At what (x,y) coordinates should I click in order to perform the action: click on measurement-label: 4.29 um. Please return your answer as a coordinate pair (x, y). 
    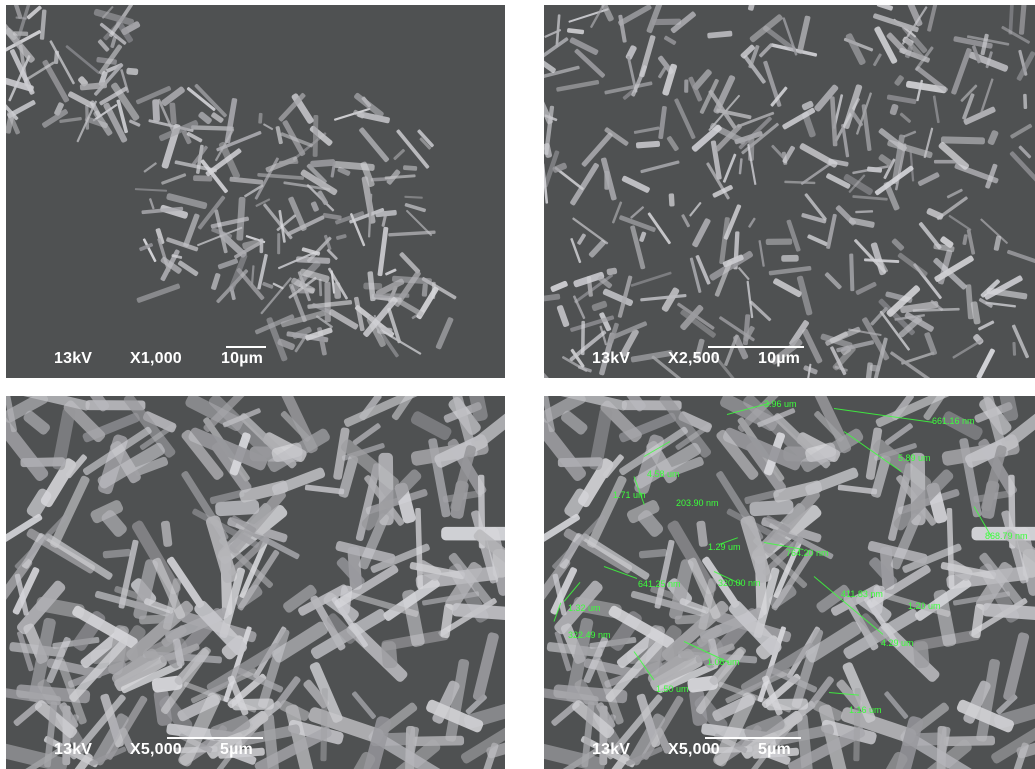
    Looking at the image, I should click on (897, 643).